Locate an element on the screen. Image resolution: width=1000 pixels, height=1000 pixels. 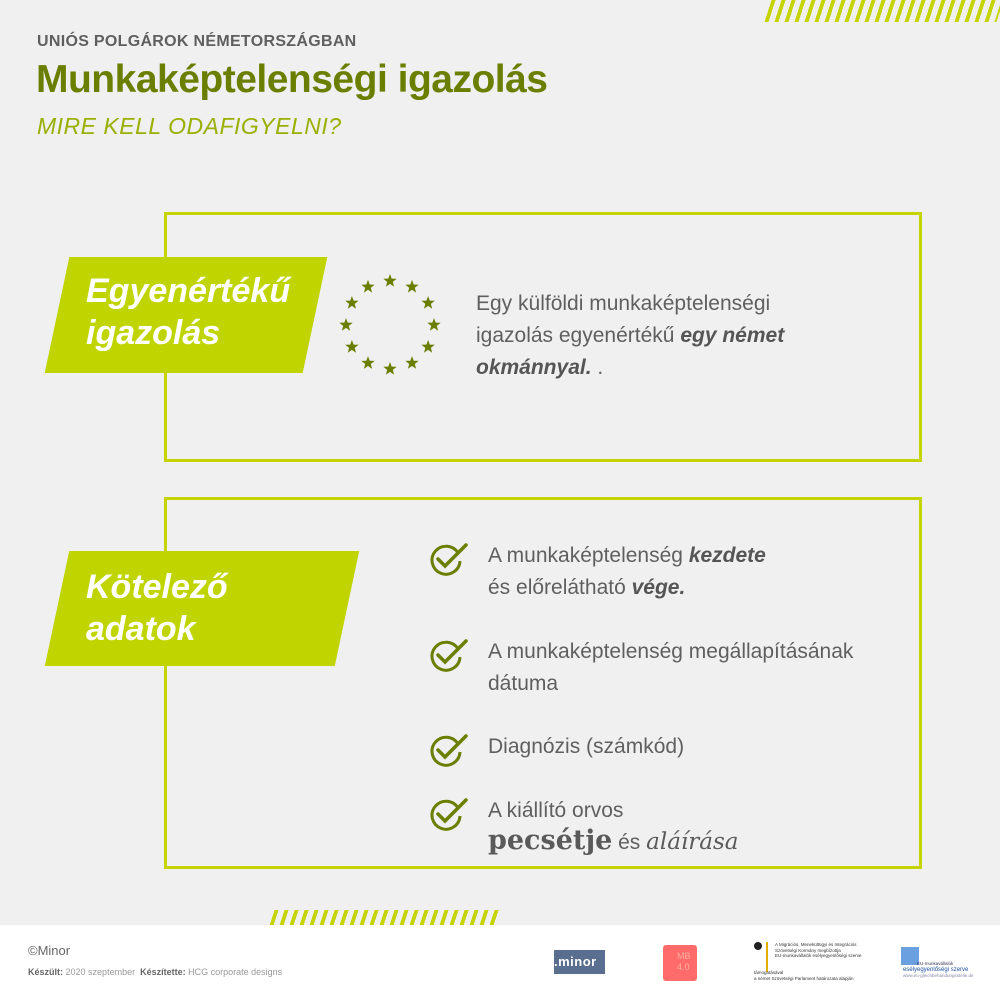
label-line: igazolás is located at coordinates (153, 333).